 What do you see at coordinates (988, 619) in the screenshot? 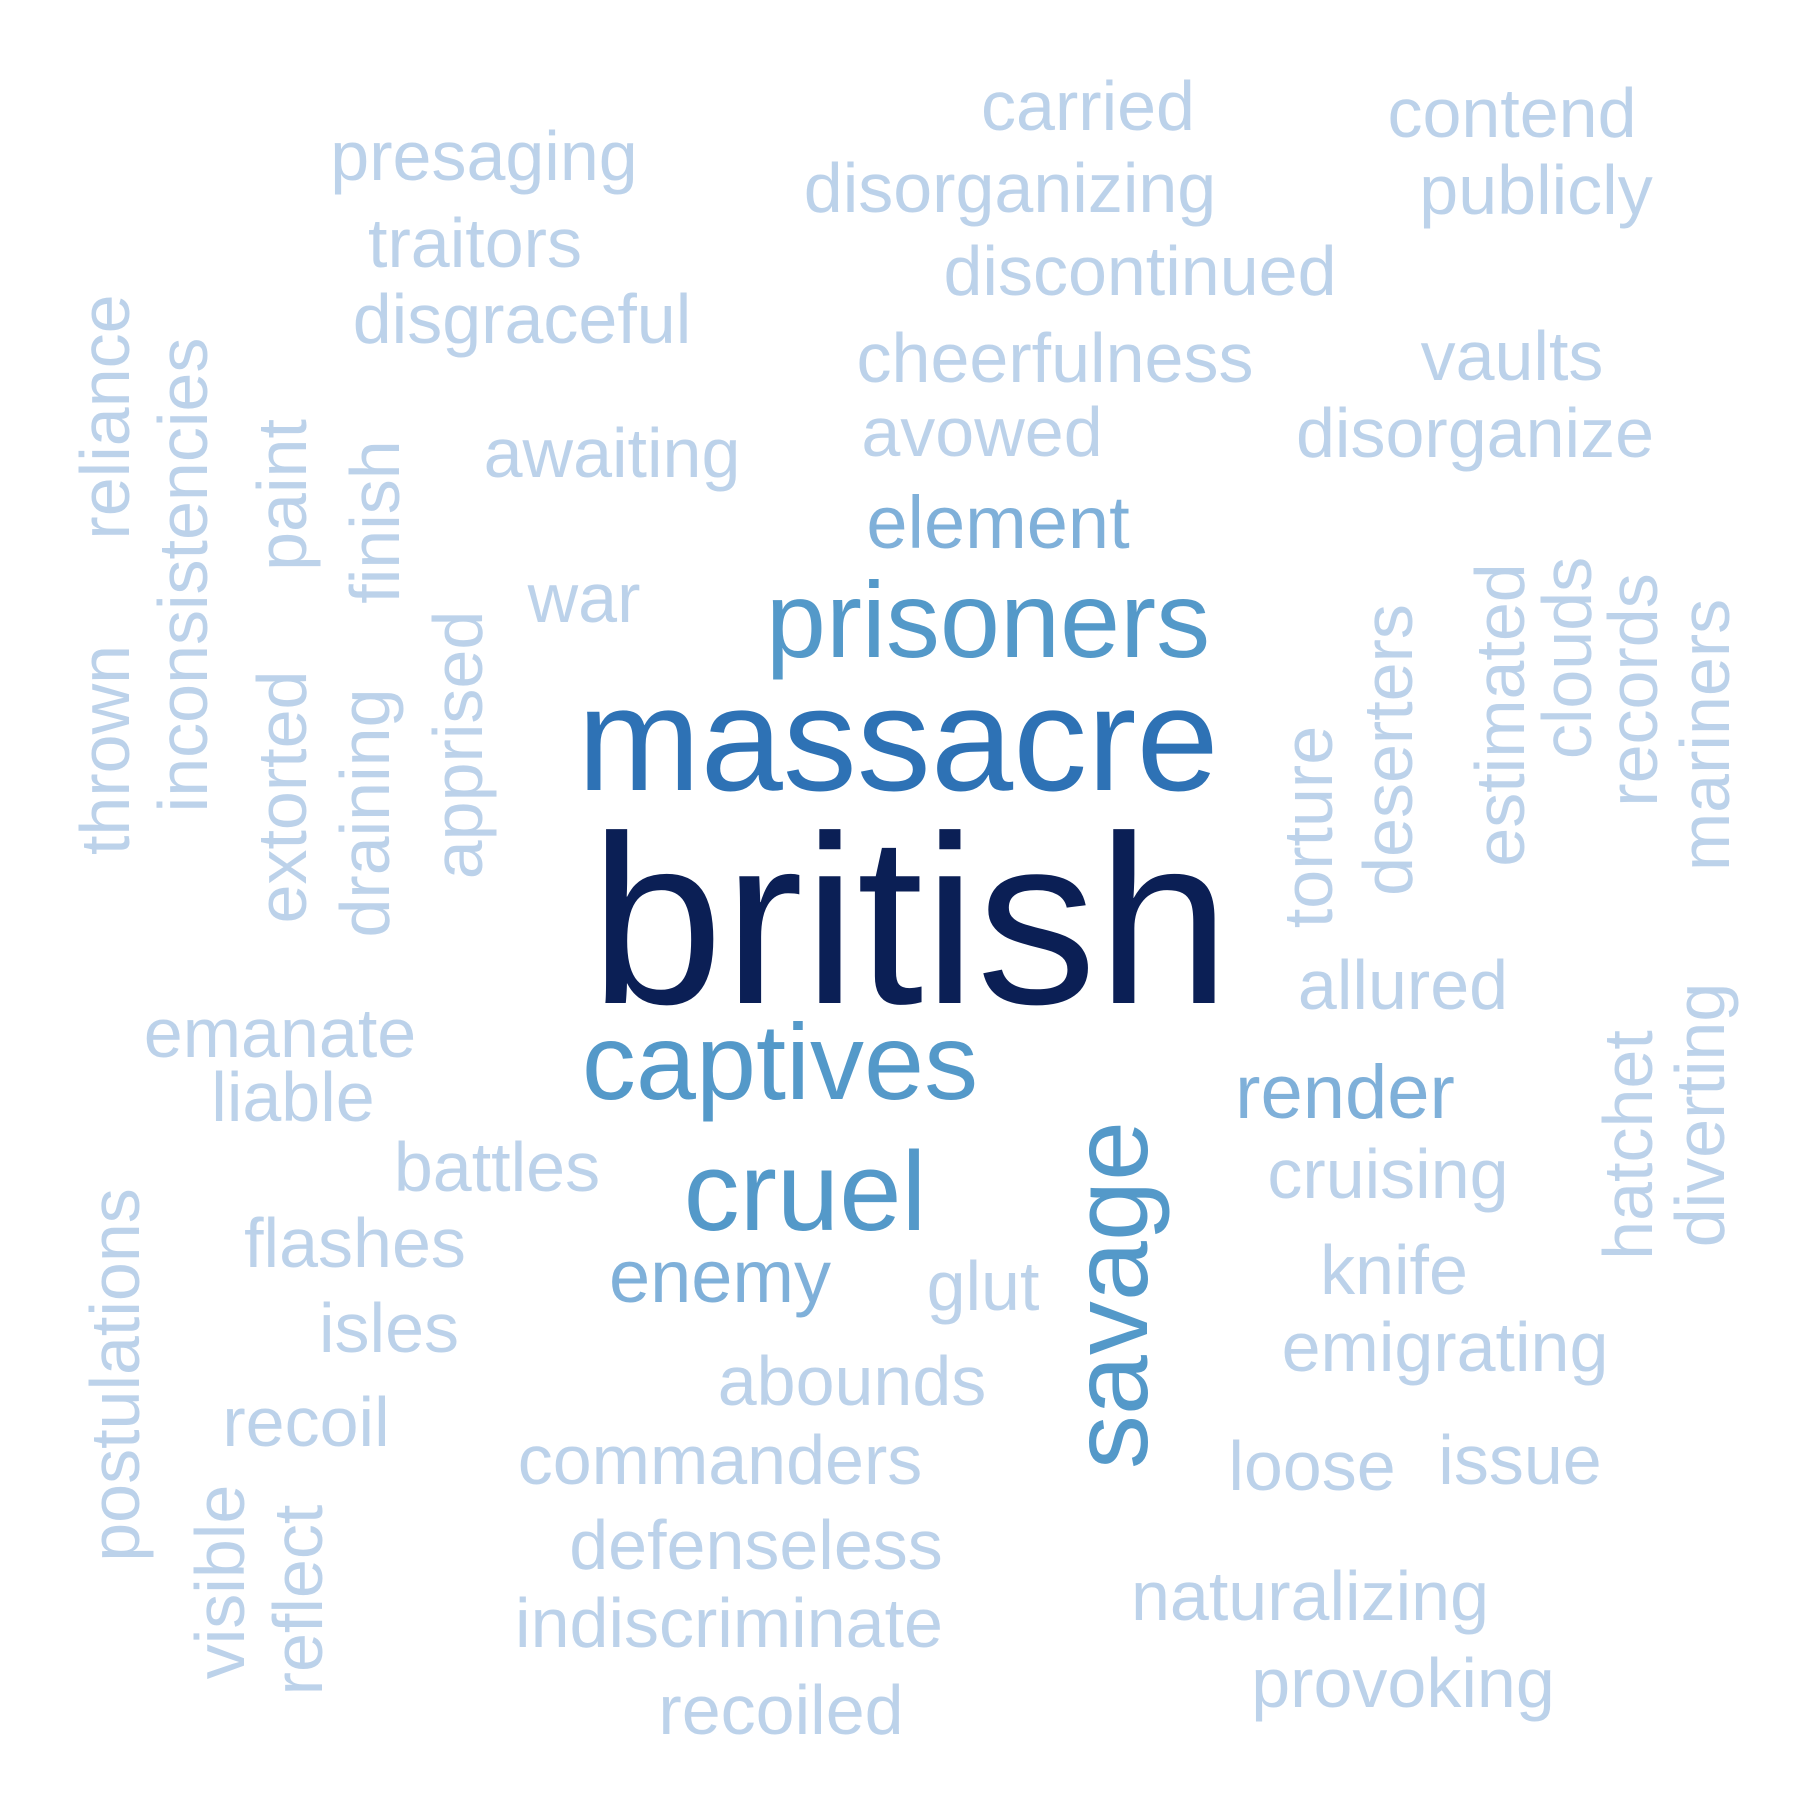
I see `word-prisoners: prisoners` at bounding box center [988, 619].